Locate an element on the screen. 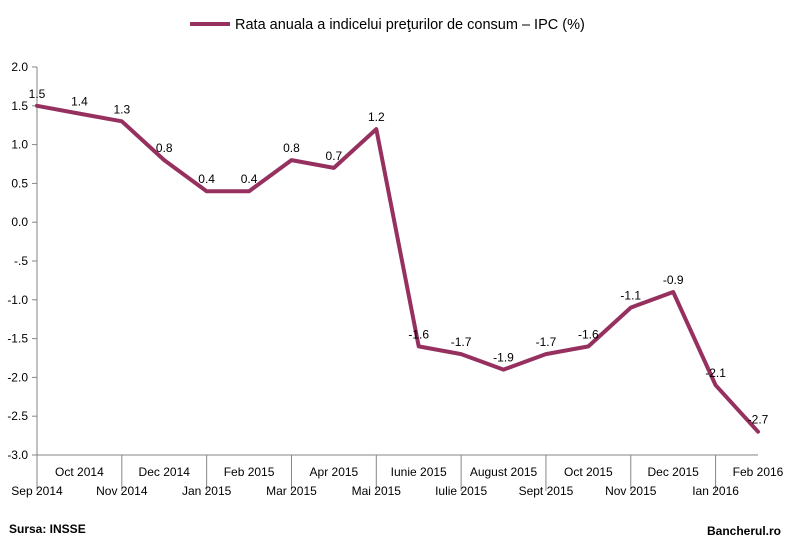 This screenshot has width=791, height=545. y-tick-label: 1.5 is located at coordinates (19, 106).